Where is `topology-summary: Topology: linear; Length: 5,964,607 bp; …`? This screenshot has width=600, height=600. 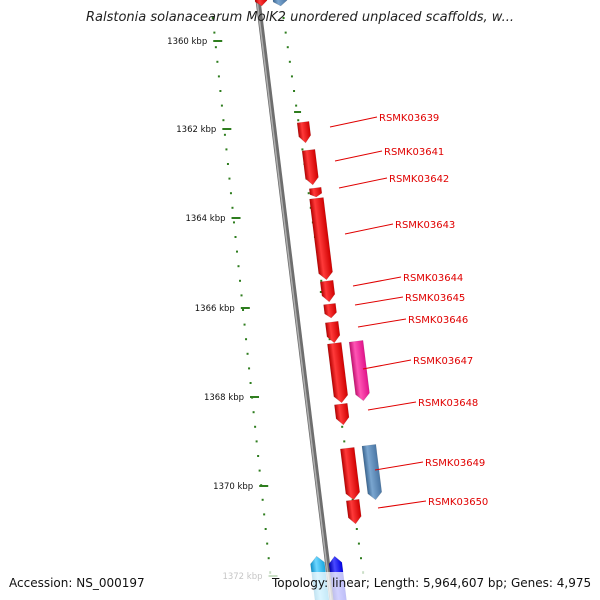
topology-summary: Topology: linear; Length: 5,964,607 bp; … is located at coordinates (432, 583).